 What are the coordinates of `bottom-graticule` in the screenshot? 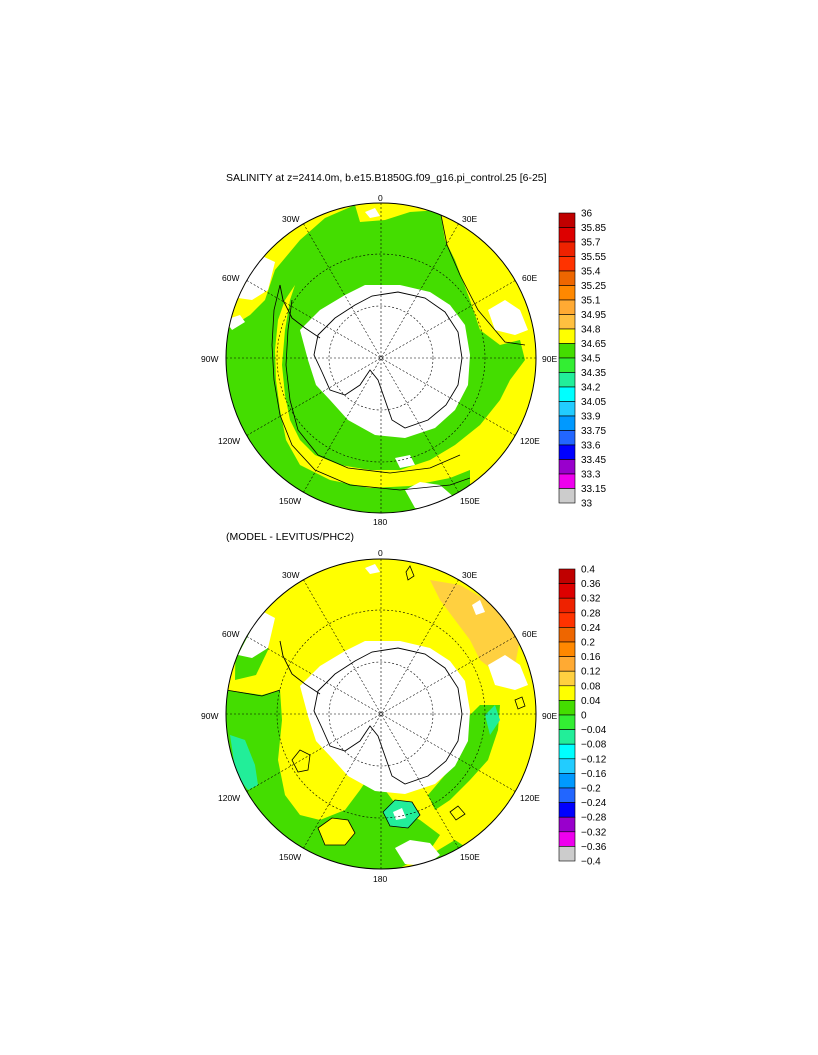 It's located at (381, 714).